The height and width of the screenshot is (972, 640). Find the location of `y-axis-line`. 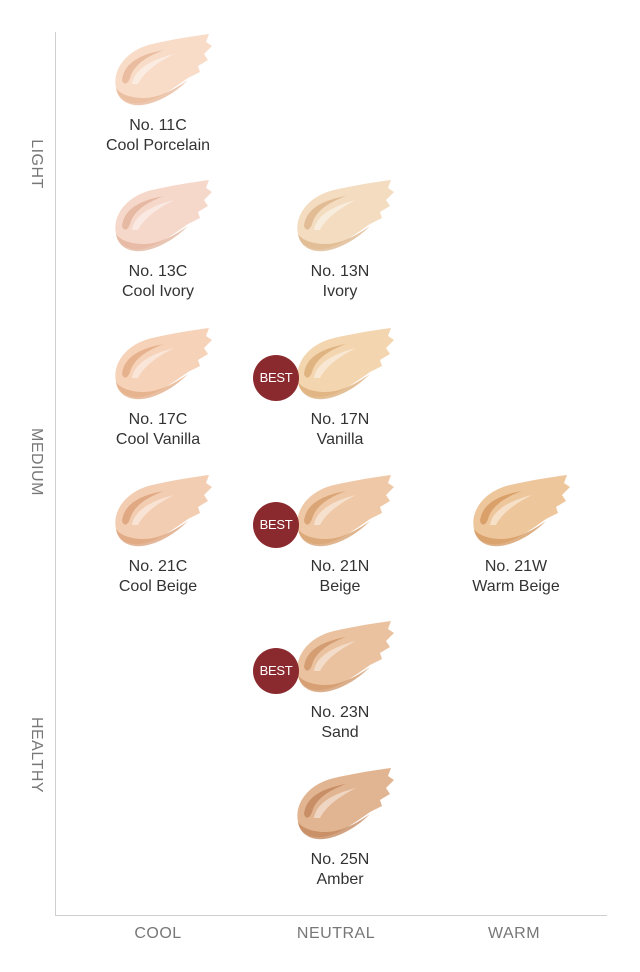

y-axis-line is located at coordinates (55, 474).